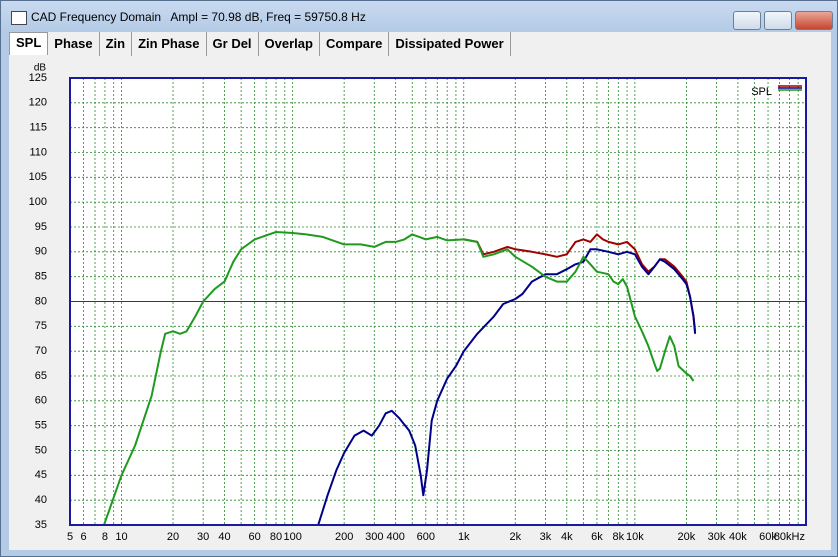 This screenshot has width=838, height=557. I want to click on y-unit-label: dB, so click(40, 68).